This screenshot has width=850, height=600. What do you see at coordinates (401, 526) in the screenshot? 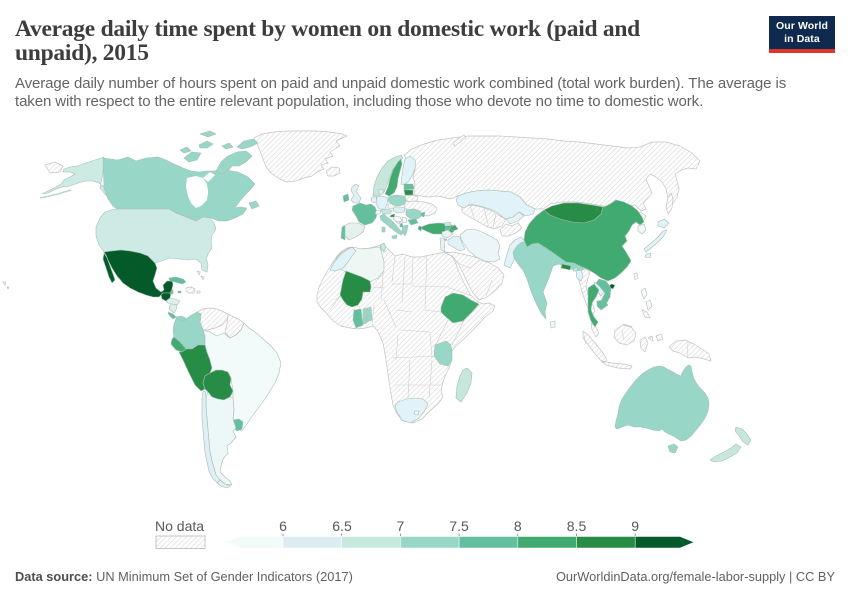
I see `svg-text: 7` at bounding box center [401, 526].